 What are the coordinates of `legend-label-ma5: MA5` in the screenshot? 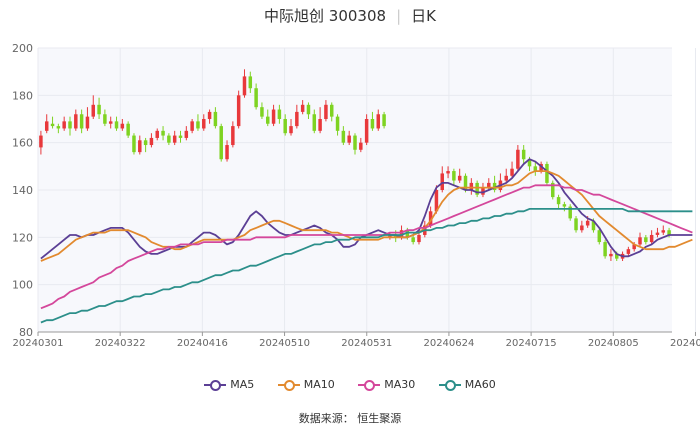 It's located at (242, 384).